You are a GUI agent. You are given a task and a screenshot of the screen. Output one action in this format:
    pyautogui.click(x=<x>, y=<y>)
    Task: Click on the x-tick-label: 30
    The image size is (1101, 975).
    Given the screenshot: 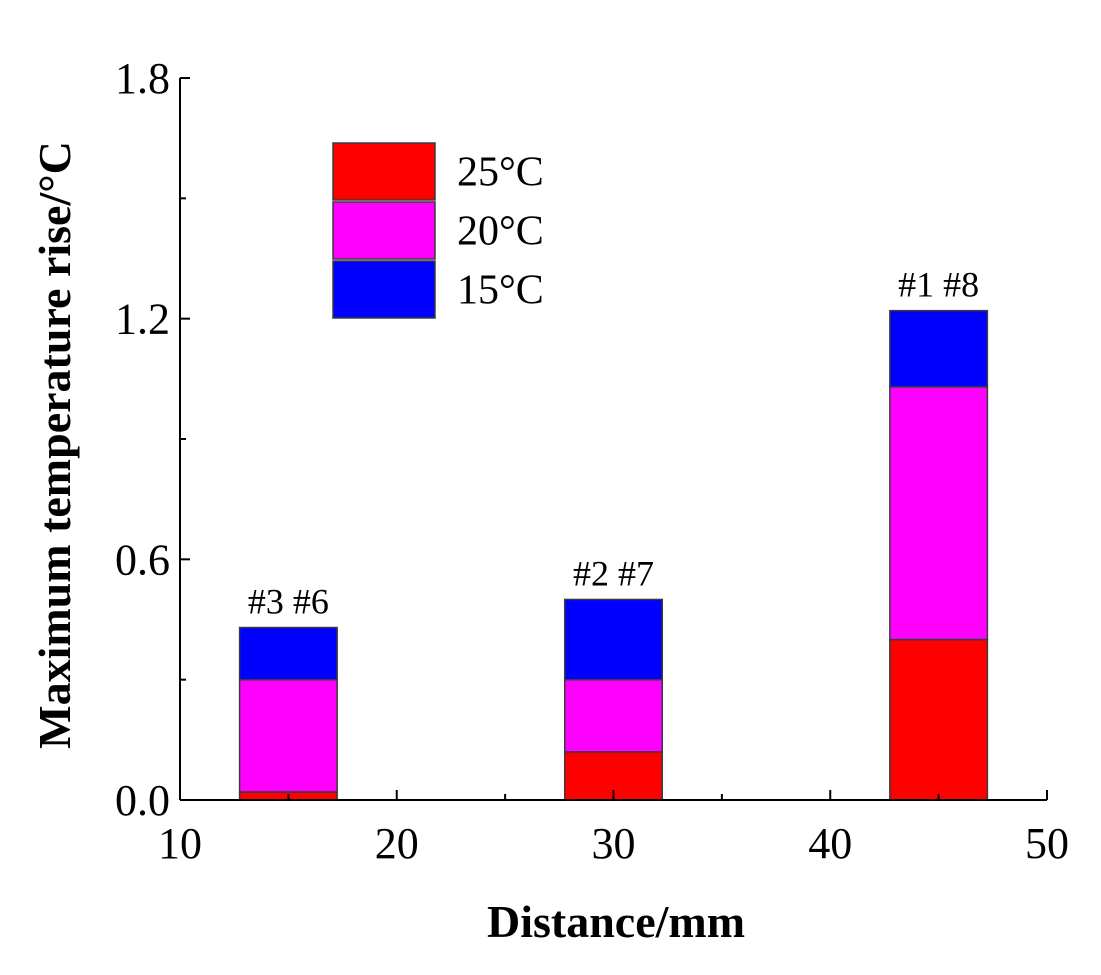 What is the action you would take?
    pyautogui.click(x=614, y=843)
    